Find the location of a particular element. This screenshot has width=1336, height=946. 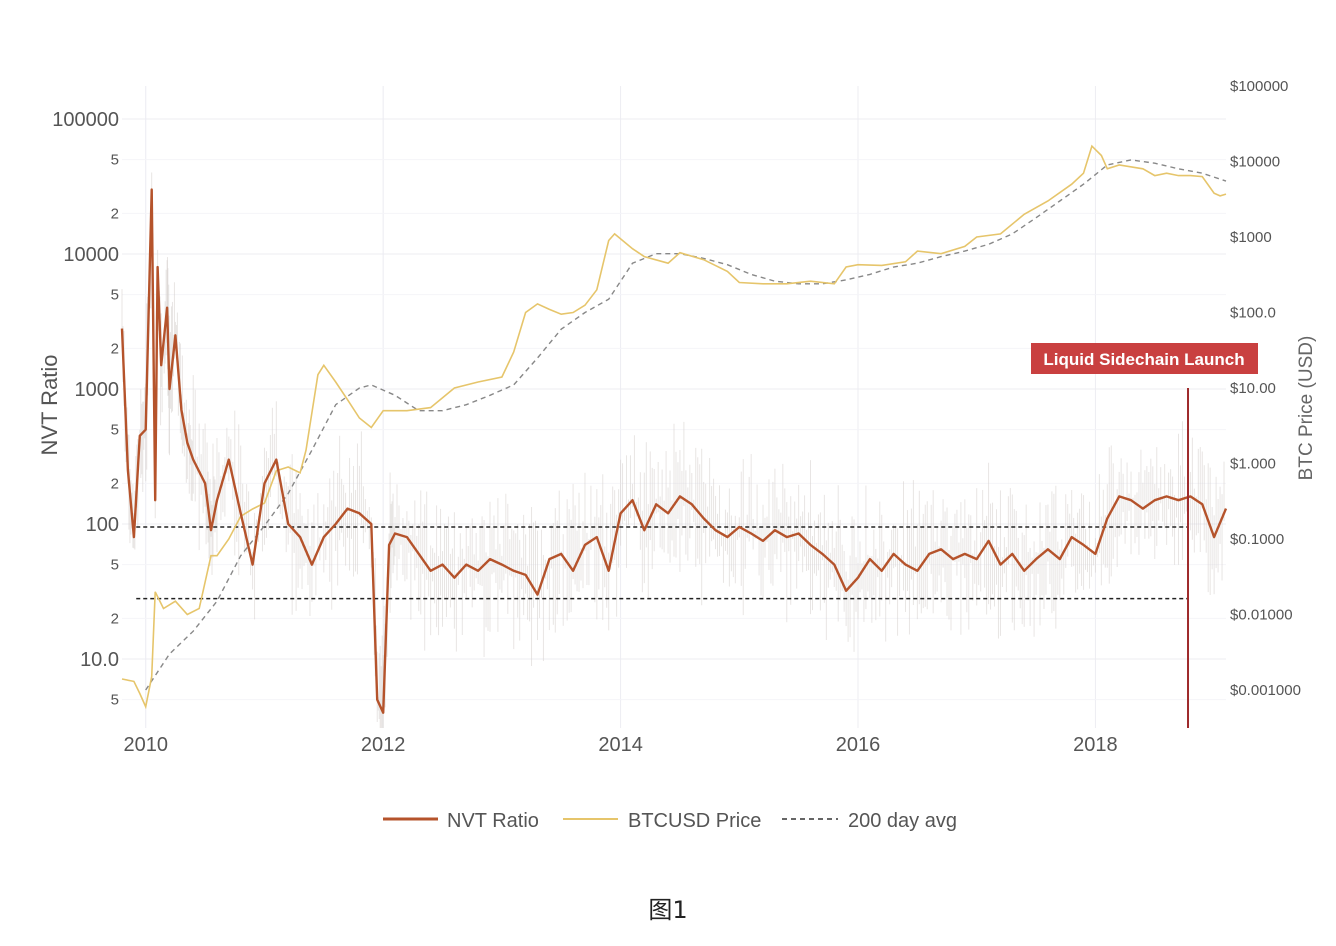

x-tick-label: 2016 is located at coordinates (858, 745).